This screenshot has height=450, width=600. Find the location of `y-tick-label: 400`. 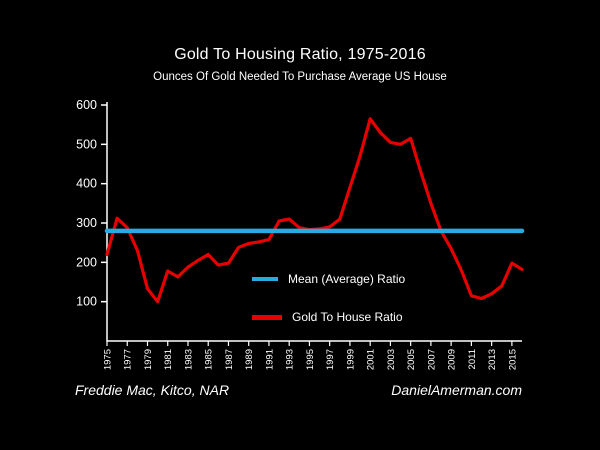

y-tick-label: 400 is located at coordinates (86, 184).